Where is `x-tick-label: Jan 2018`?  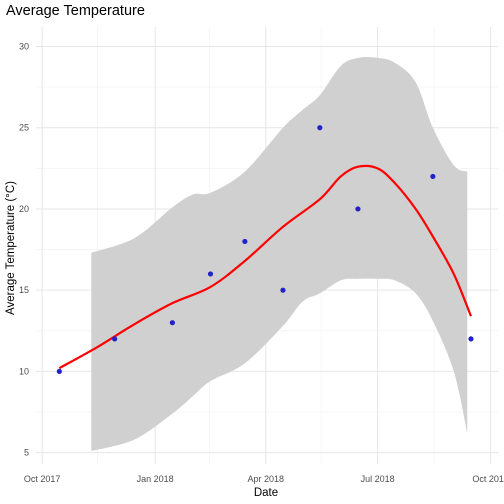
x-tick-label: Jan 2018 is located at coordinates (155, 479).